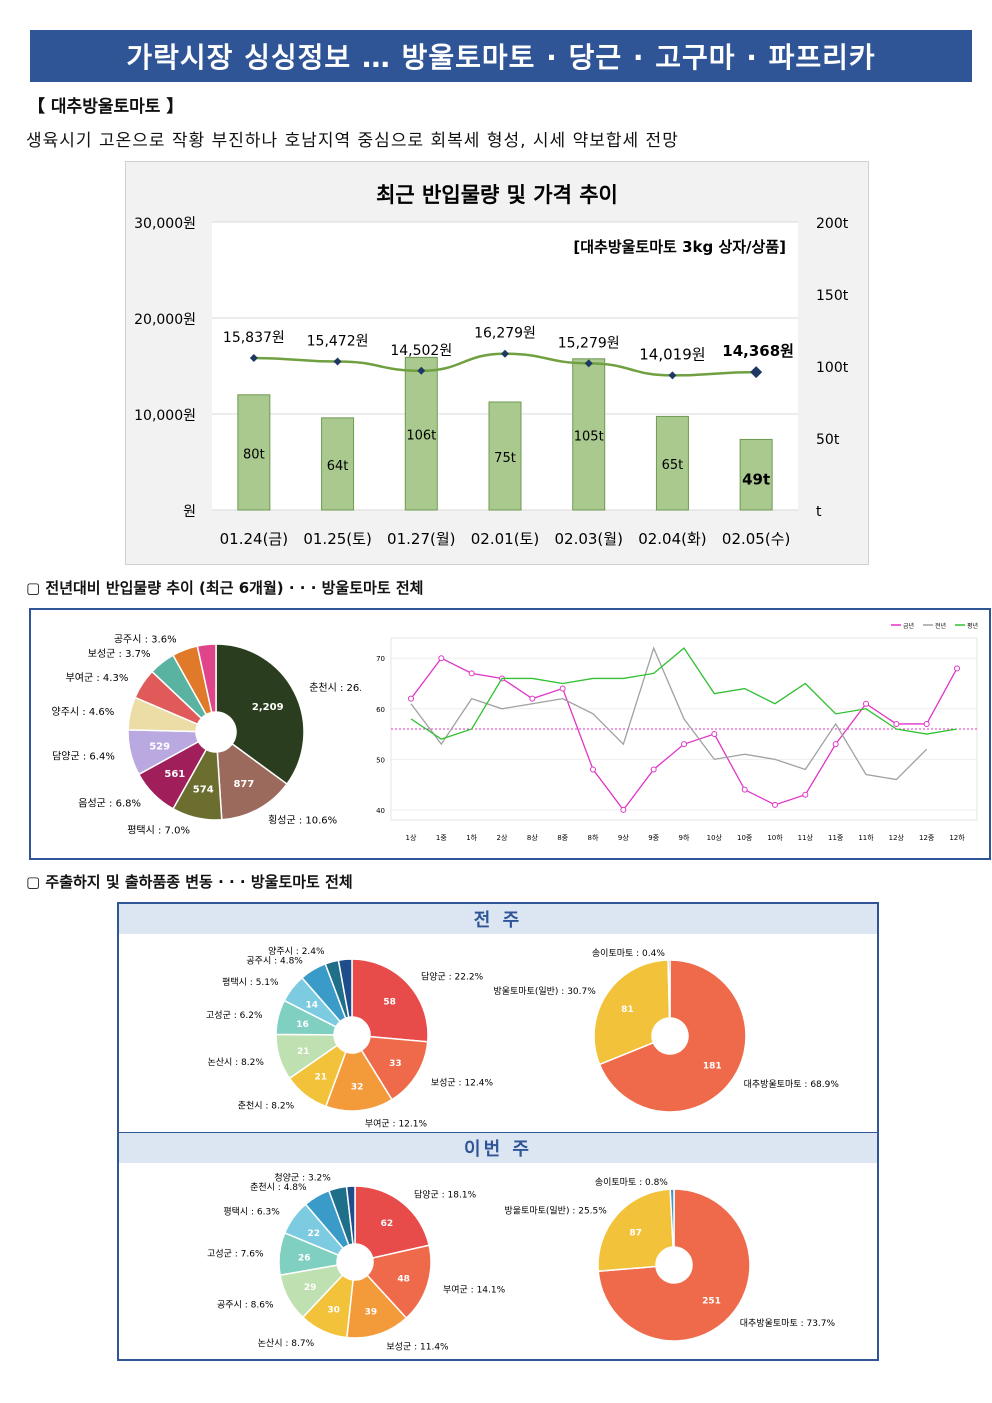  I want to click on price-label: 14,502원, so click(421, 351).